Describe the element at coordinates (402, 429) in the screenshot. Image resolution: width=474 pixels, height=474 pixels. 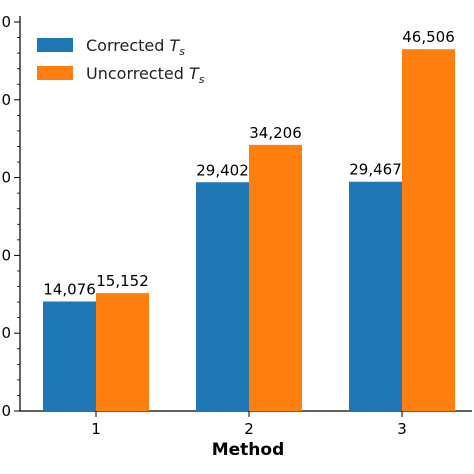
I see `x-tick-label: 3` at that location.